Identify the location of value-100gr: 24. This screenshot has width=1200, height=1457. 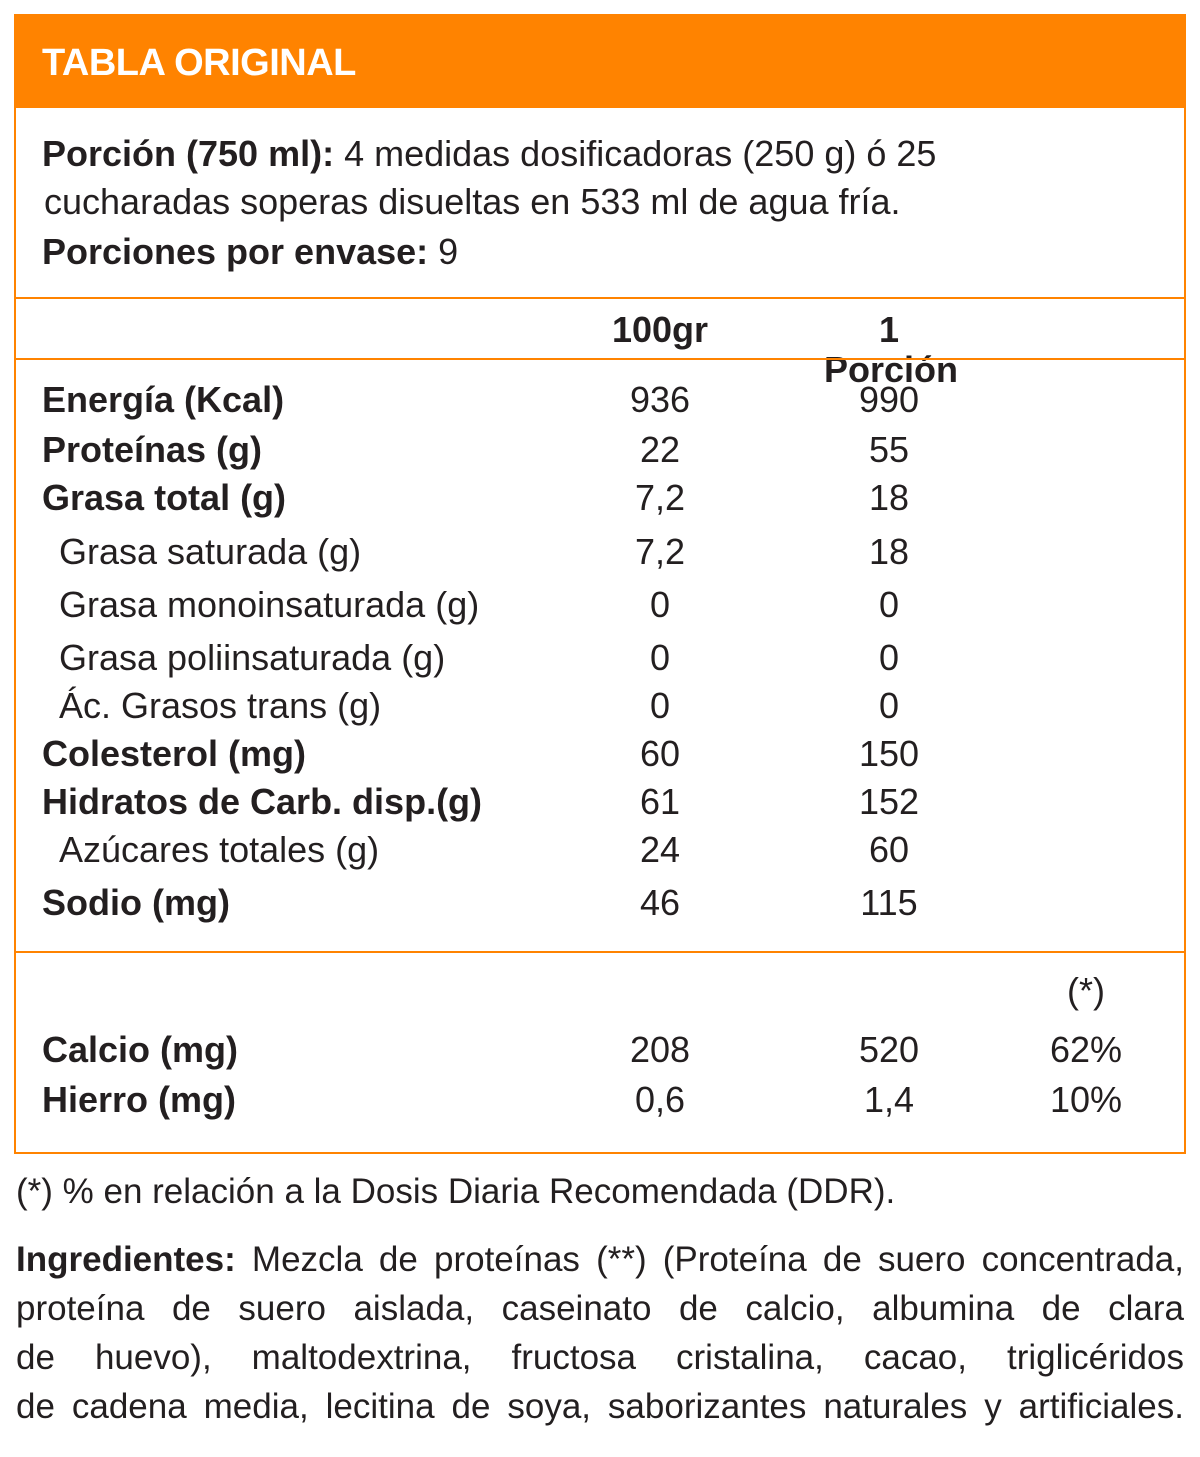
(660, 849).